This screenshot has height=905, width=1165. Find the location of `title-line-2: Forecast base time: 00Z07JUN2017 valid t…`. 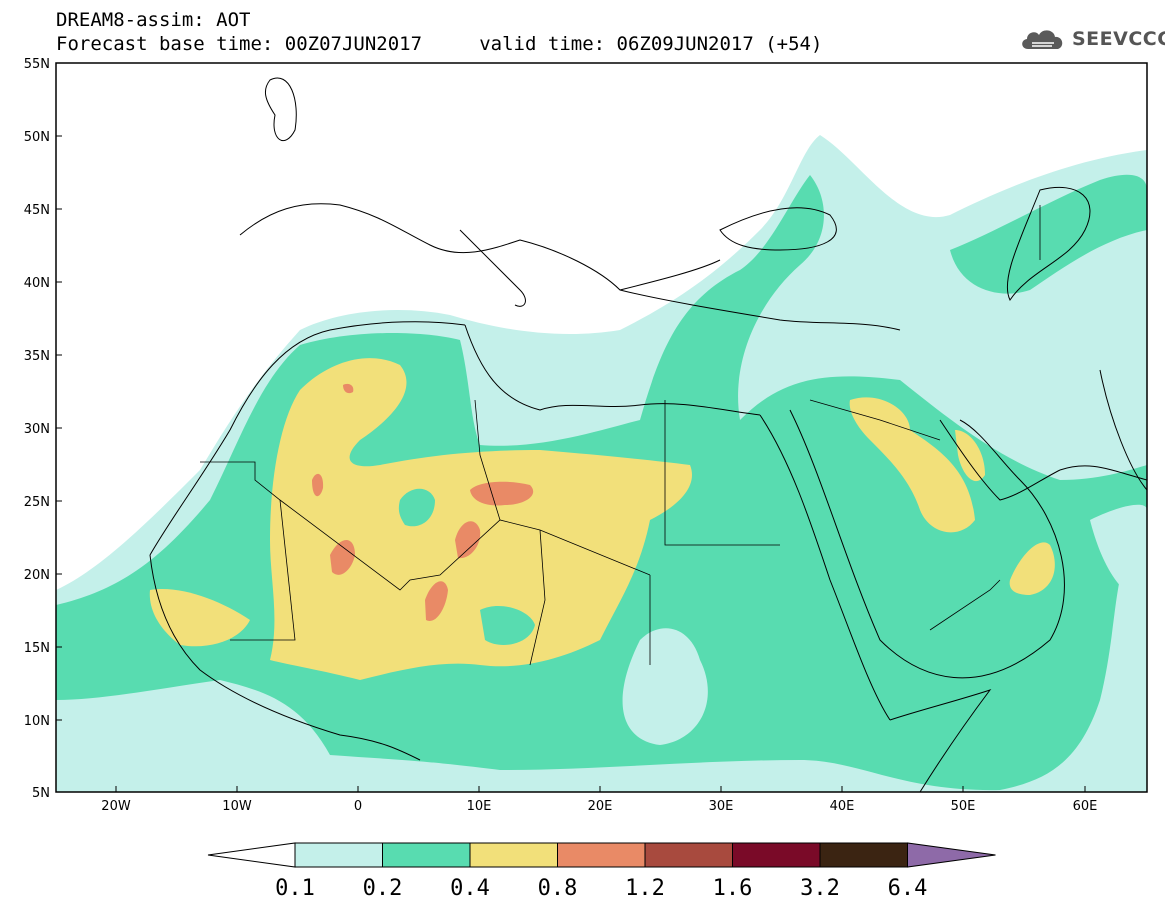

title-line-2: Forecast base time: 00Z07JUN2017 valid t… is located at coordinates (439, 44).